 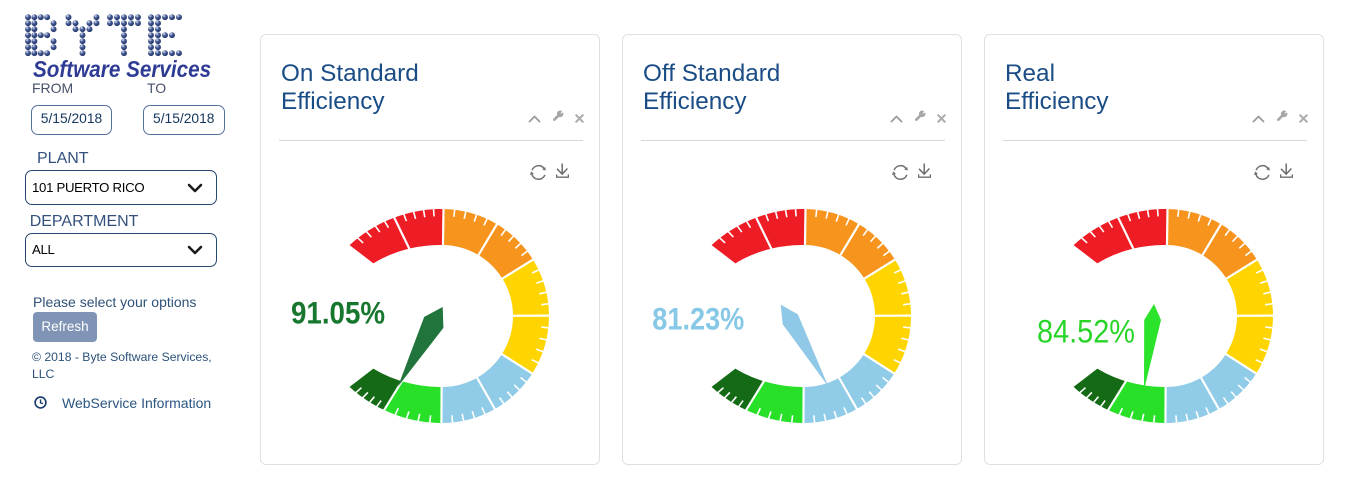 I want to click on svg-text: 81.23%, so click(x=698, y=319).